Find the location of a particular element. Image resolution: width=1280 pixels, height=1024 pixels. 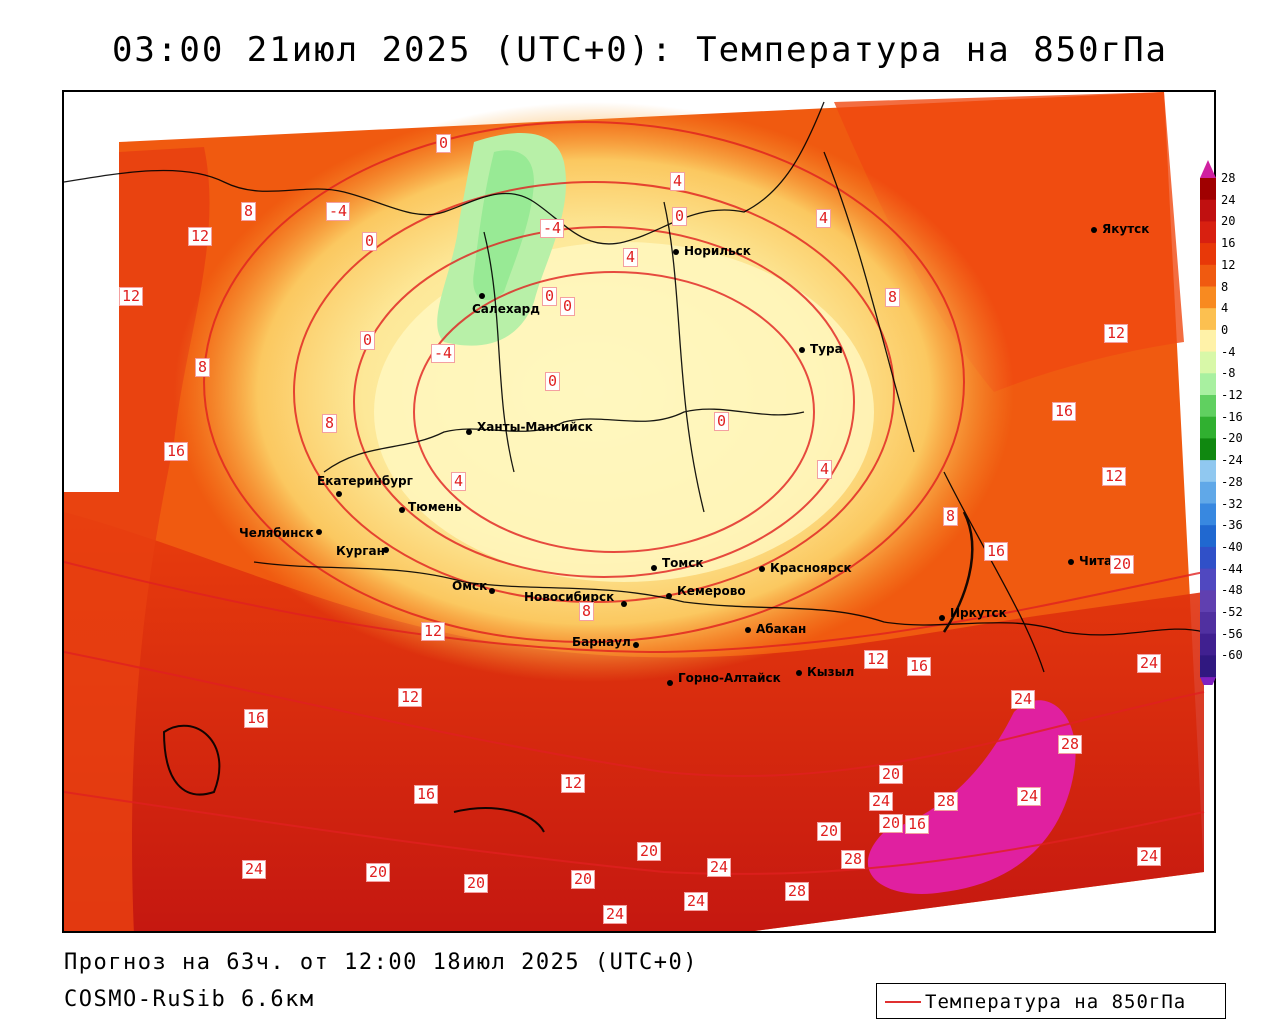

colorbar-tick-label: 12 is located at coordinates (1228, 264).